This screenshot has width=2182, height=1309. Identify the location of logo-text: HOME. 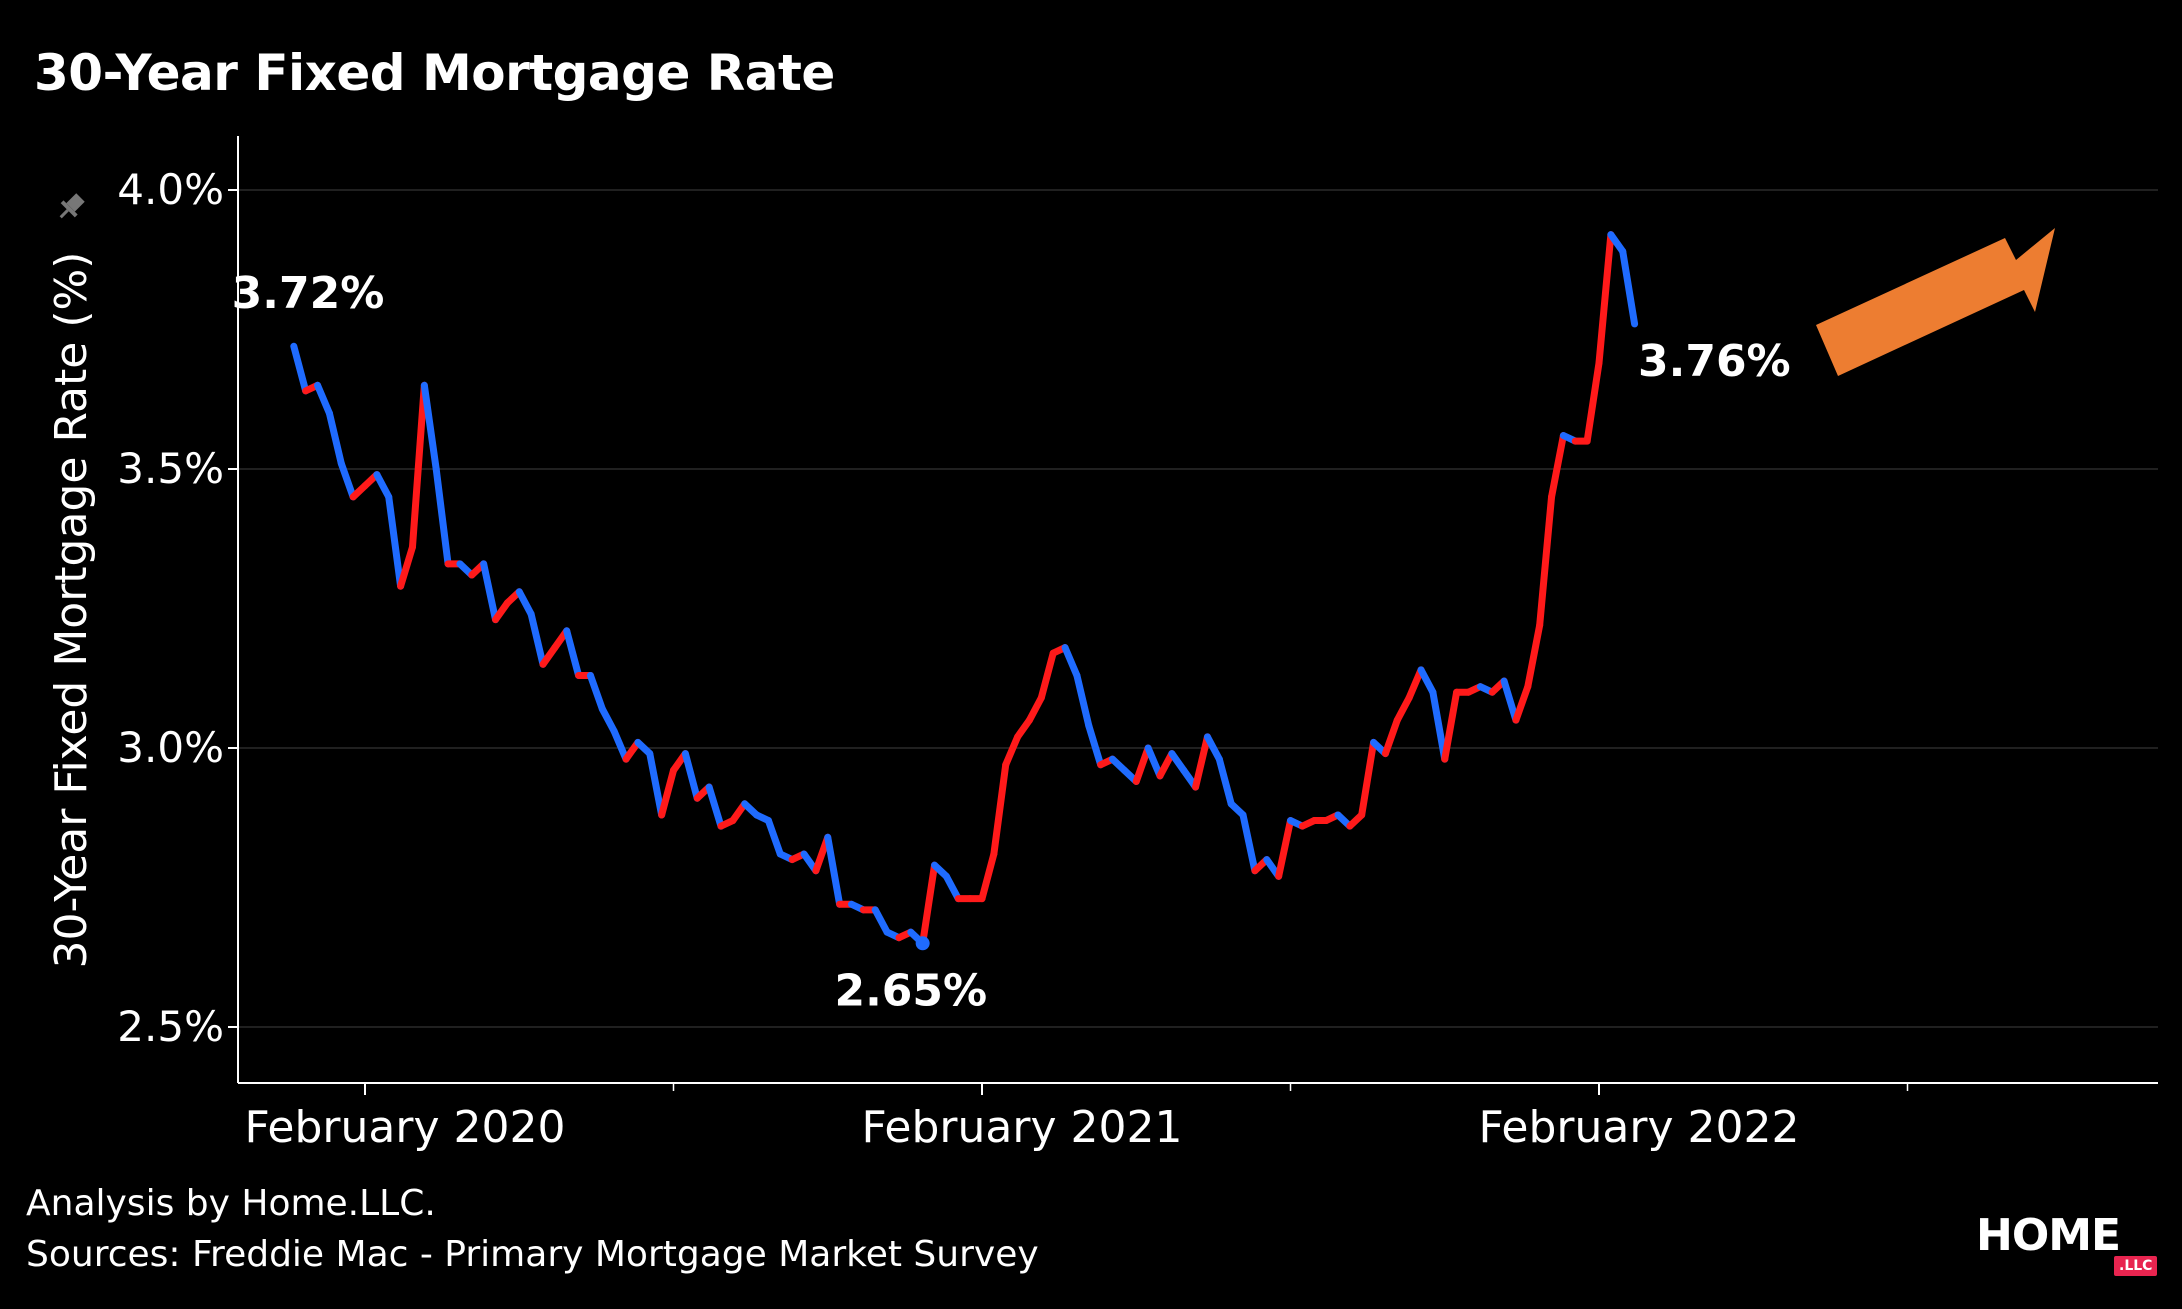
(2048, 1235).